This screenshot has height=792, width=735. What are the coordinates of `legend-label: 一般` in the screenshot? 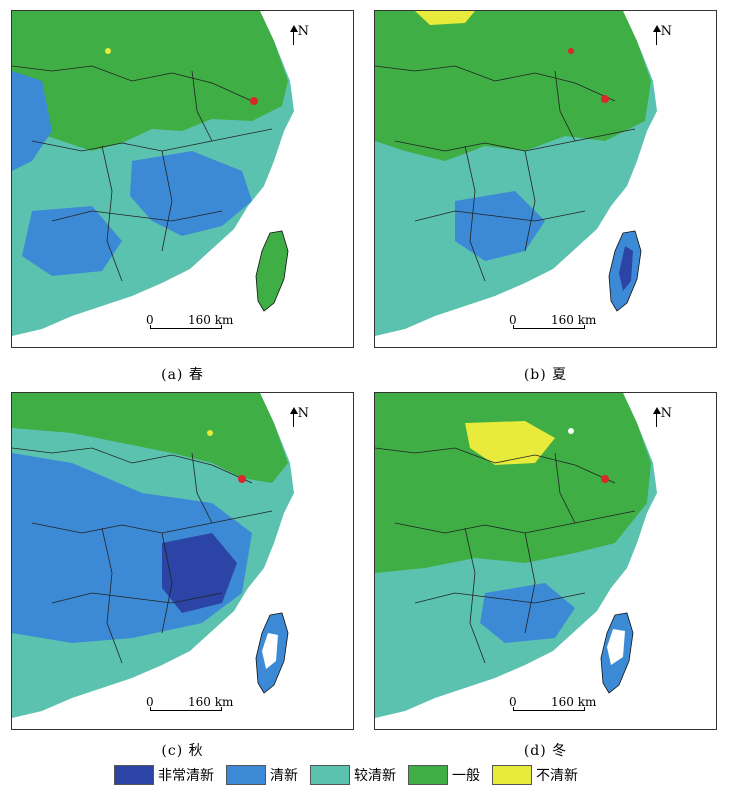 It's located at (466, 776).